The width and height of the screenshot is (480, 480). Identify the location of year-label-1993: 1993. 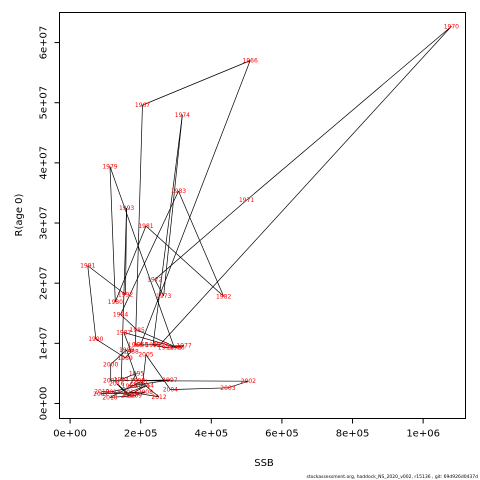
(126, 208).